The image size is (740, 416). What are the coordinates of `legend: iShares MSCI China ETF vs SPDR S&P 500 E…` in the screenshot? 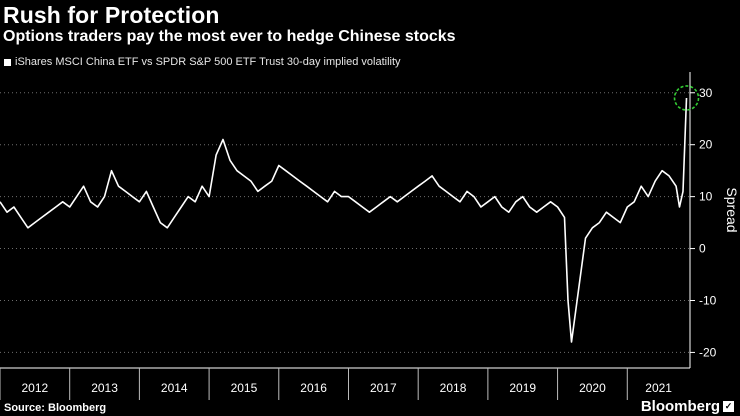 It's located at (202, 62).